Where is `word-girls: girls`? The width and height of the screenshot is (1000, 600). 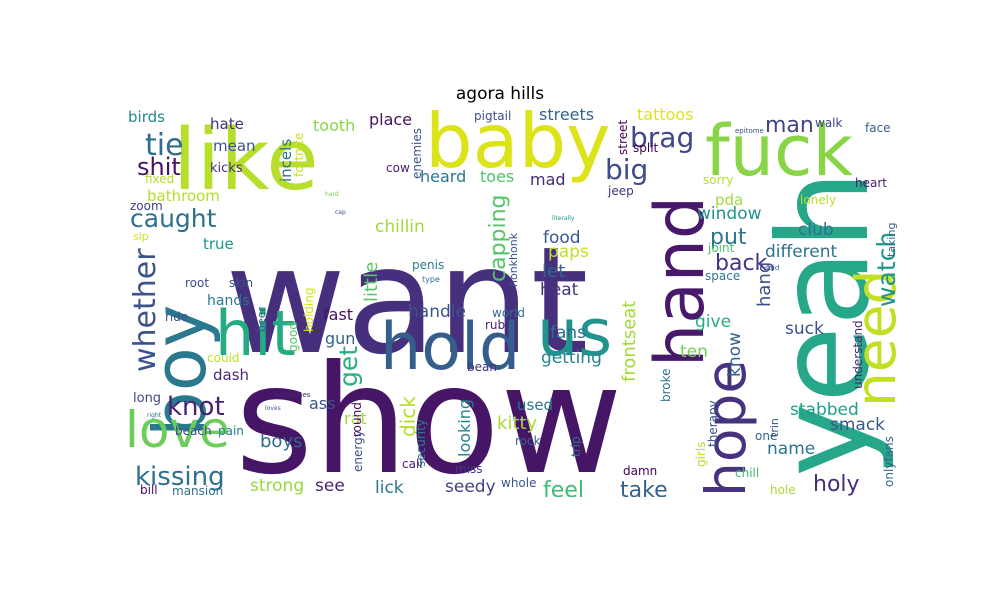
word-girls: girls is located at coordinates (701, 454).